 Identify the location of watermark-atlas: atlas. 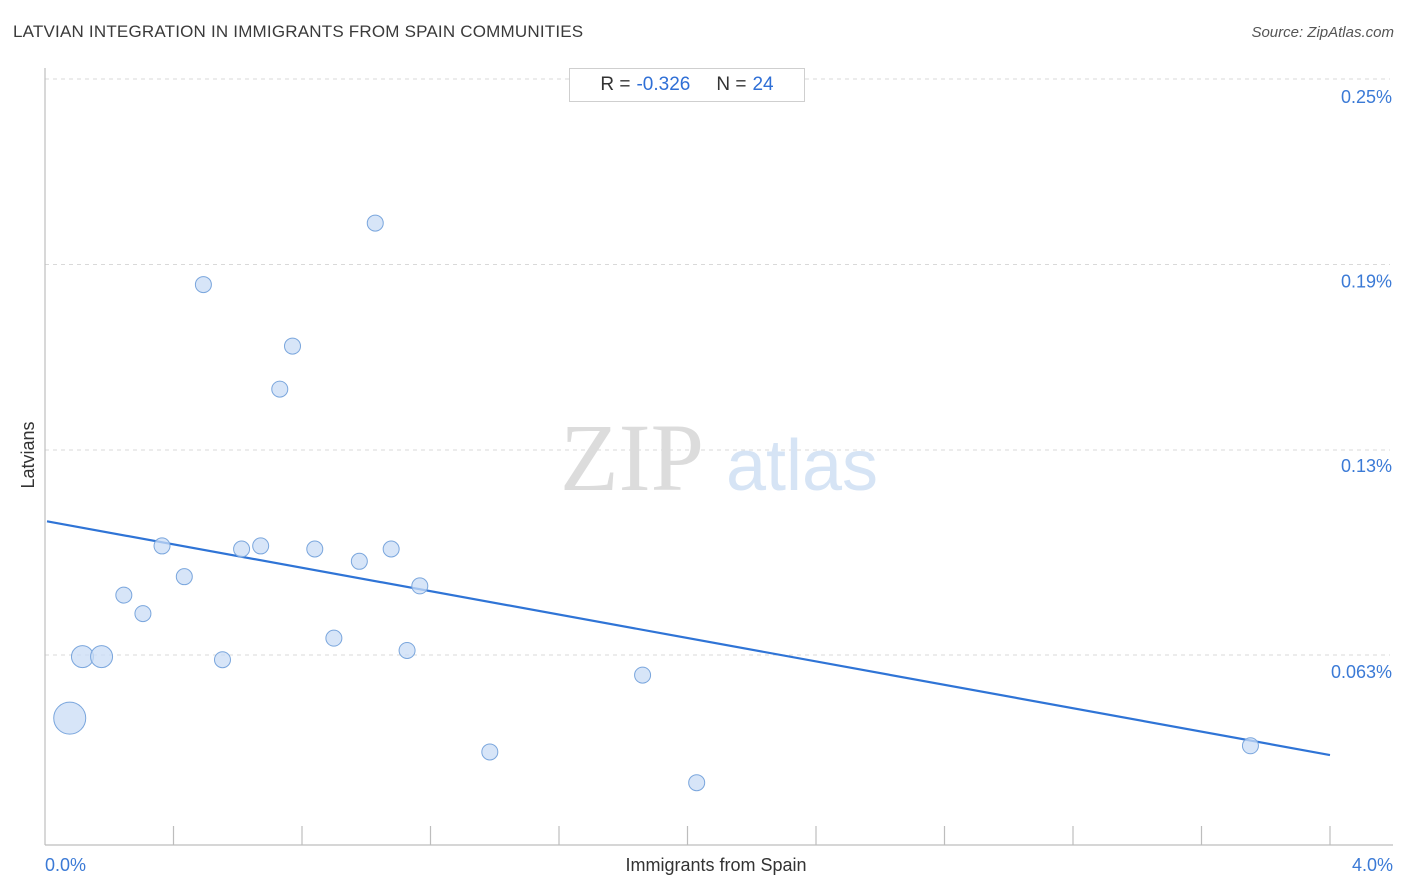
(802, 466).